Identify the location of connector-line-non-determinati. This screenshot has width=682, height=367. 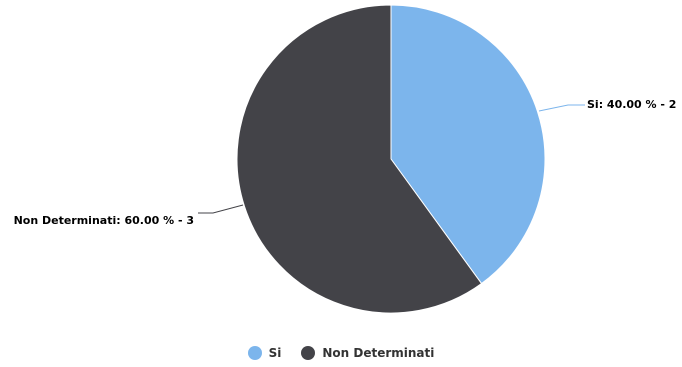
(221, 209).